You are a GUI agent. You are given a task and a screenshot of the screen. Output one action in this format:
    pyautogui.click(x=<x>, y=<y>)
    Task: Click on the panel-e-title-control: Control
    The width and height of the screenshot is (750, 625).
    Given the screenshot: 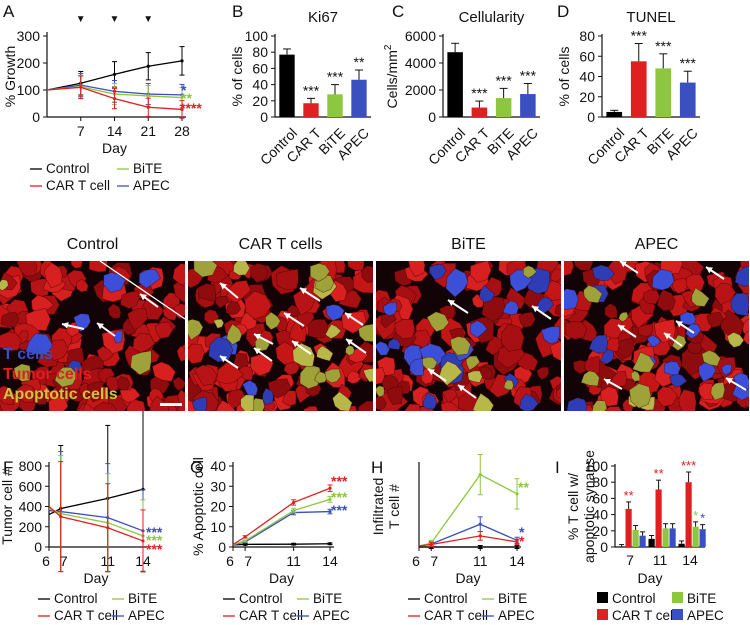 What is the action you would take?
    pyautogui.click(x=92, y=244)
    